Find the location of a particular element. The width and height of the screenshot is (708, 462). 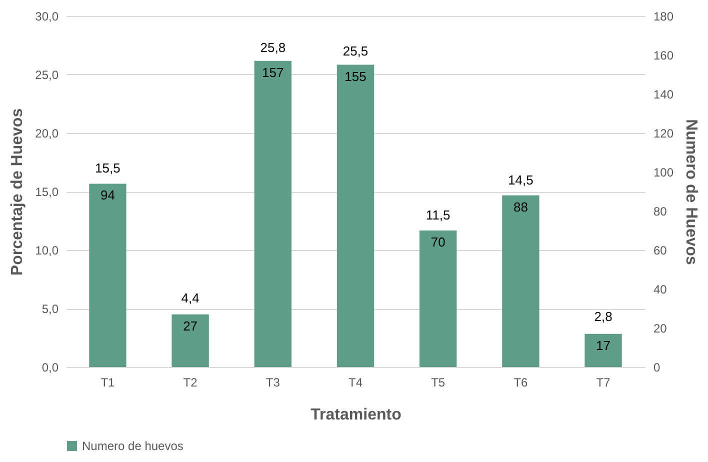

y-tick-label: 15,0 is located at coordinates (47, 192).